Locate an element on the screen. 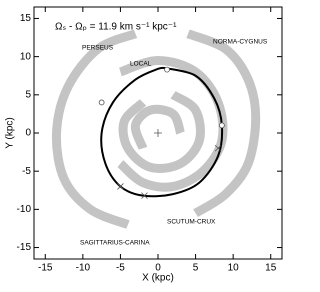 This screenshot has width=320, height=292. arm-label: SCUTUM-CRUX is located at coordinates (191, 222).